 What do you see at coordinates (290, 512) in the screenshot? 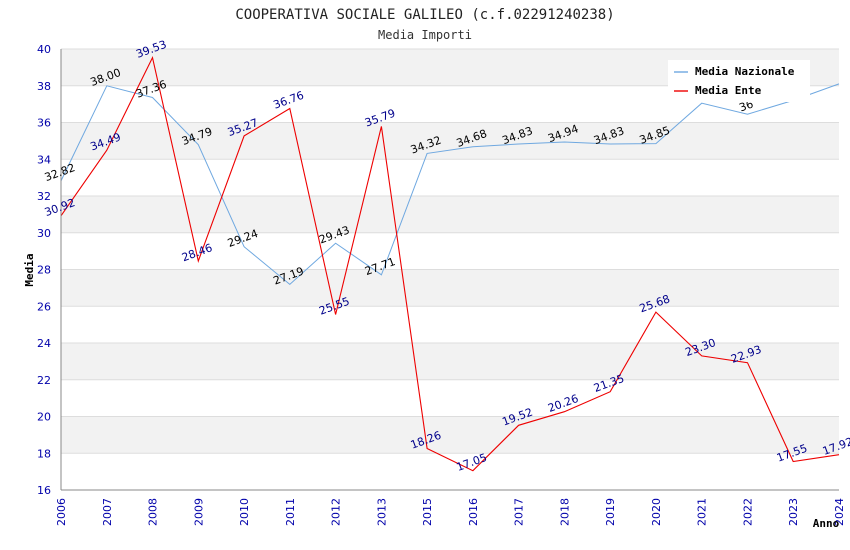
I see `x-tick-label: 2011` at bounding box center [290, 512].